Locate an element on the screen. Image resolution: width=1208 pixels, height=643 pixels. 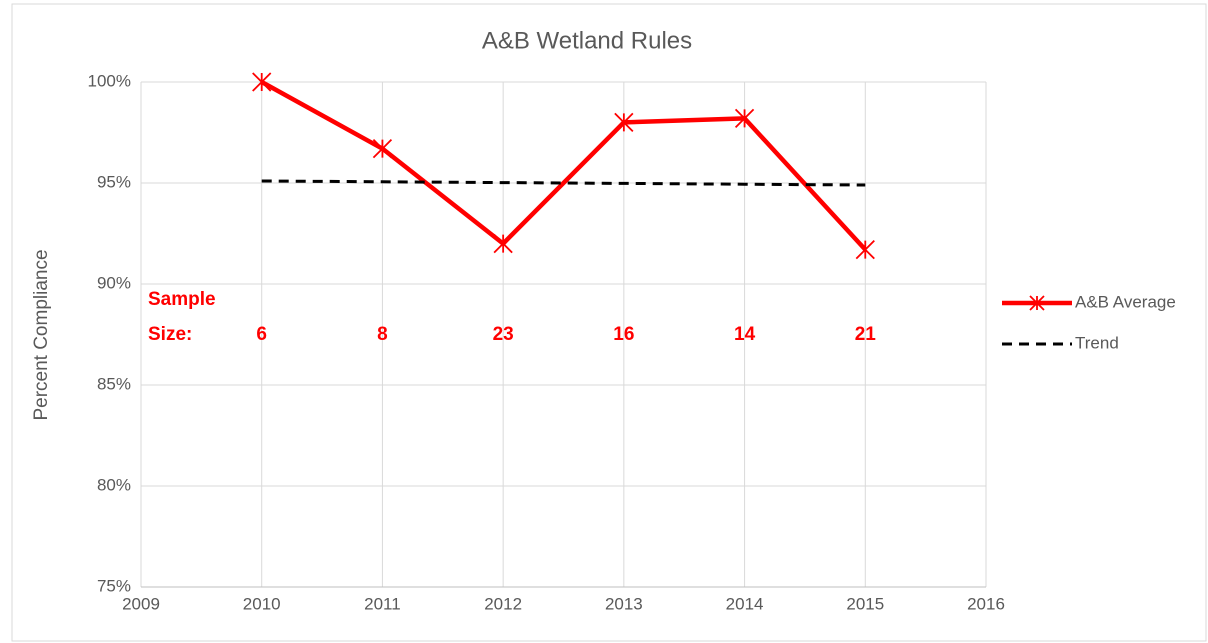
annotation: 14 is located at coordinates (745, 334).